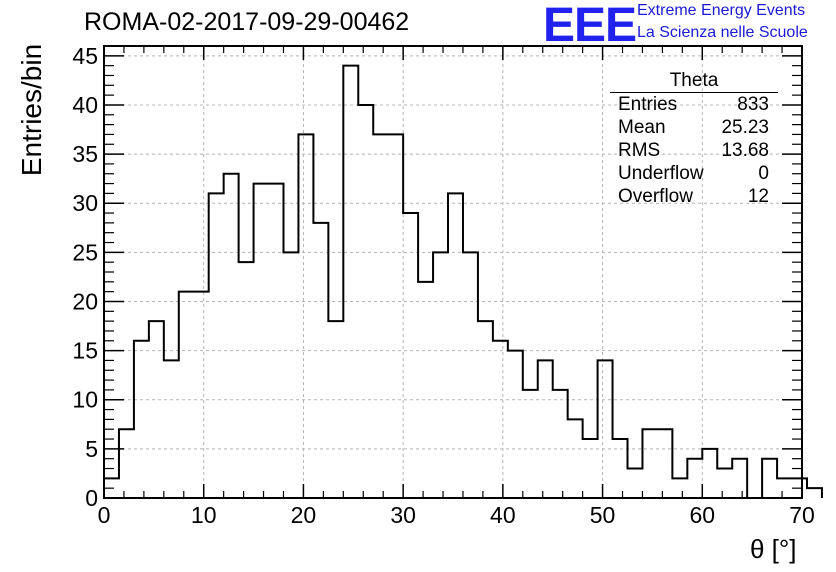 The width and height of the screenshot is (836, 572). What do you see at coordinates (802, 515) in the screenshot?
I see `x-tick-label: 70` at bounding box center [802, 515].